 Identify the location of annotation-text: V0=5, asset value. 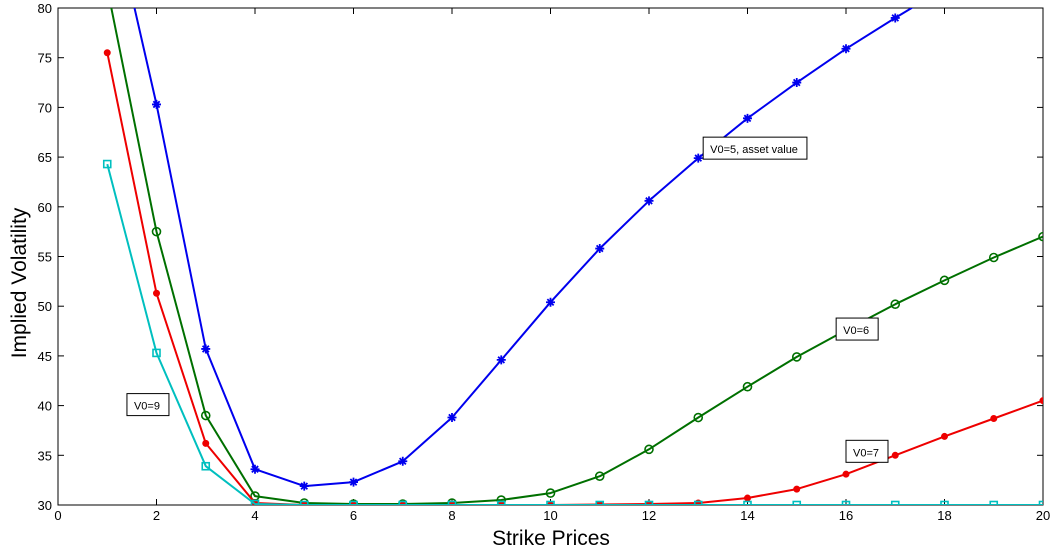
(754, 150).